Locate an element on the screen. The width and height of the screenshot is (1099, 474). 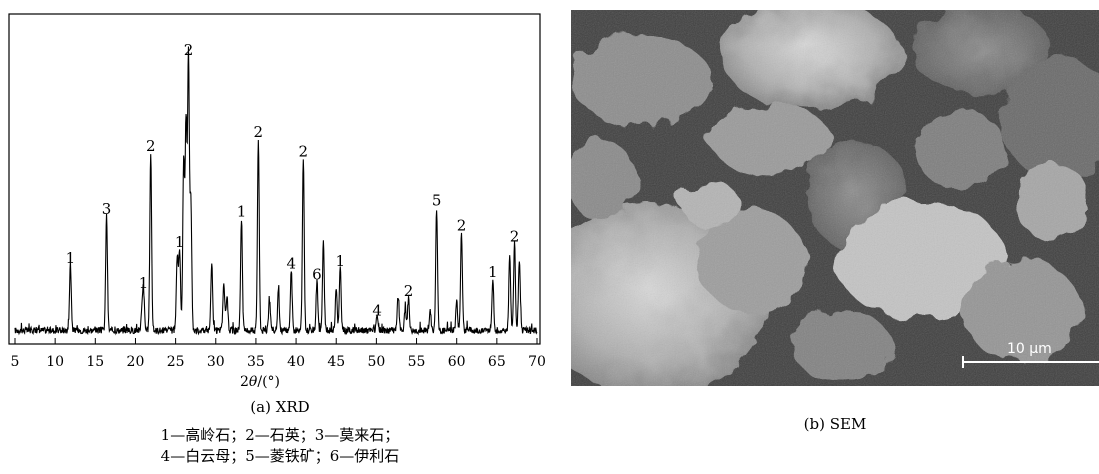
x-tick-label: 25 is located at coordinates (176, 362).